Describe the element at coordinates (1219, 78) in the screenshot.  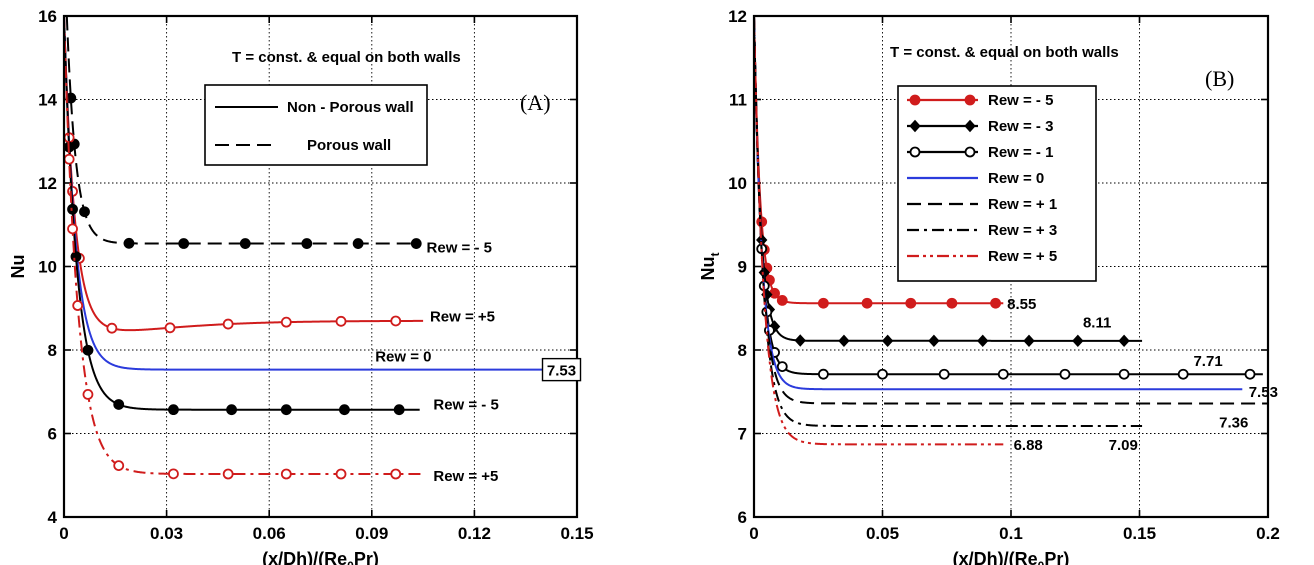
I see `panel-label: (B)` at that location.